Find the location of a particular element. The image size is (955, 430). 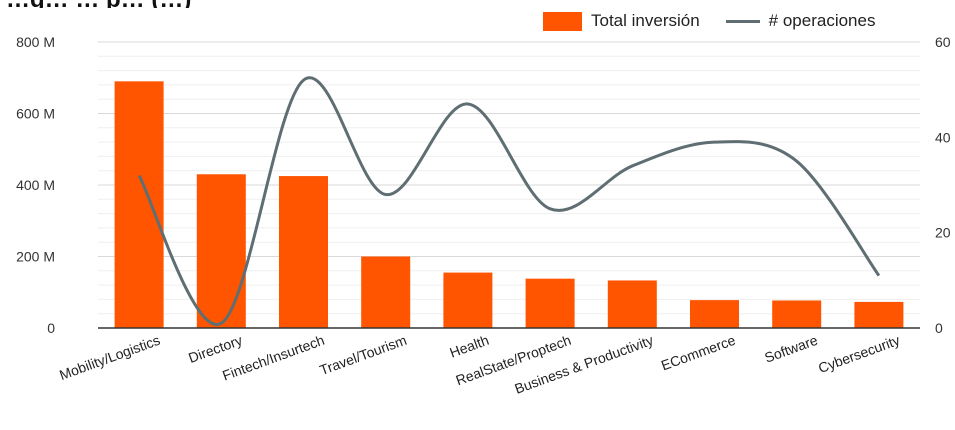

y-left-tick-label: 800 M is located at coordinates (35, 42).